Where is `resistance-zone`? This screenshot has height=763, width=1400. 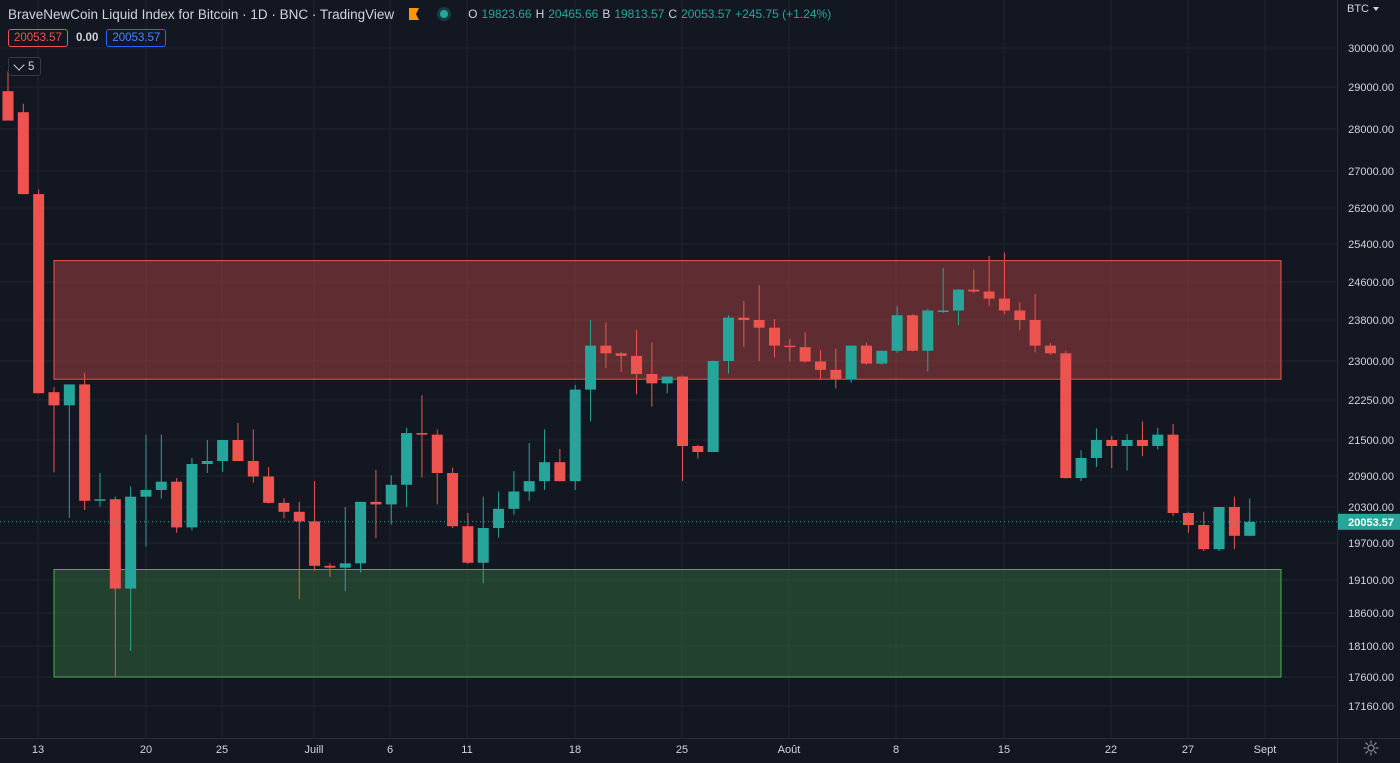
resistance-zone is located at coordinates (667, 320).